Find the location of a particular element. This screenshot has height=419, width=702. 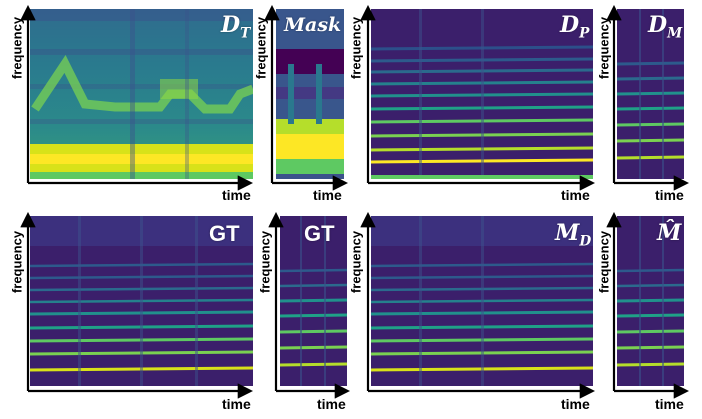

spectrogram-gt1 is located at coordinates (141, 301).